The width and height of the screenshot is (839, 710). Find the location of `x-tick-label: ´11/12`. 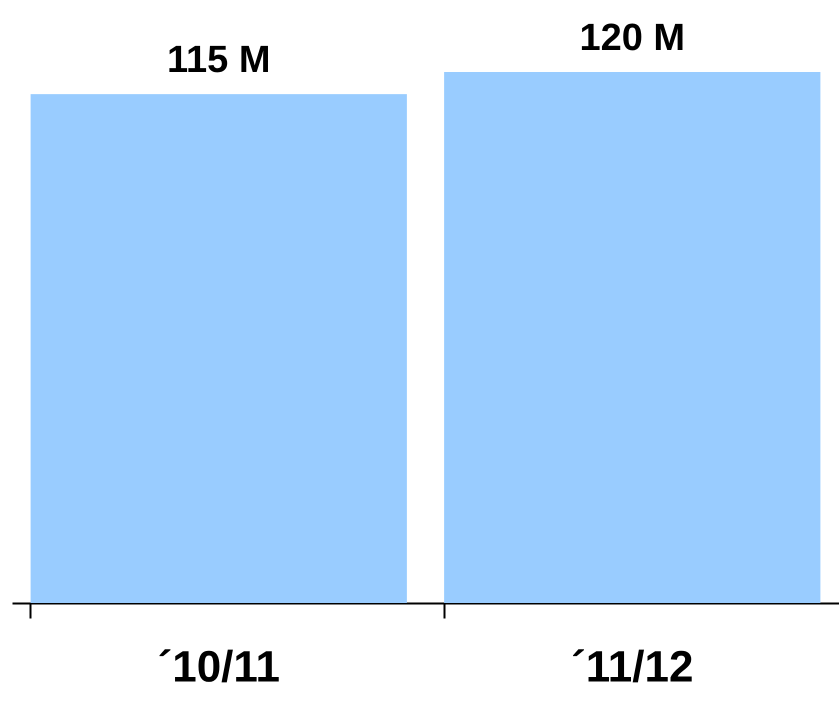

x-tick-label: ´11/12 is located at coordinates (632, 667).